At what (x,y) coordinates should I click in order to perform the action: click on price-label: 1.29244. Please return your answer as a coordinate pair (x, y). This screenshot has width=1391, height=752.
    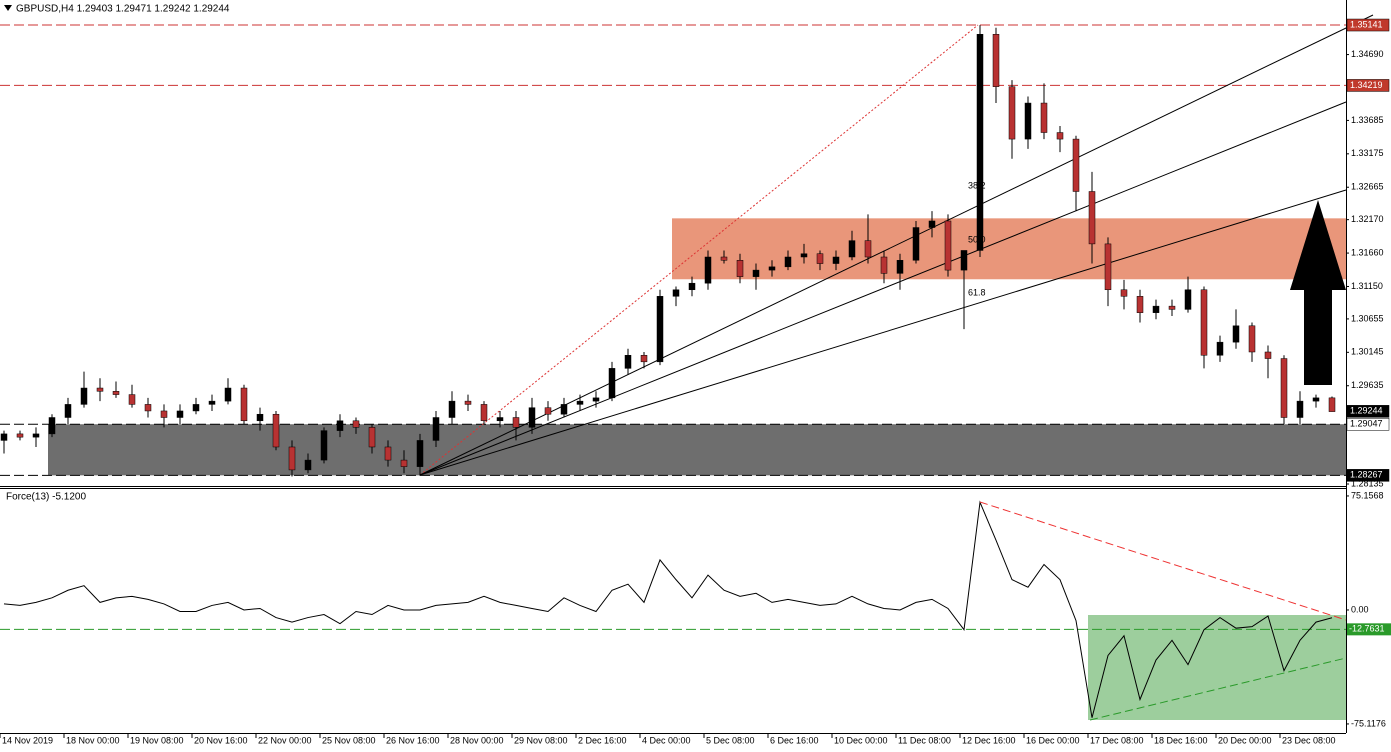
    Looking at the image, I should click on (1366, 411).